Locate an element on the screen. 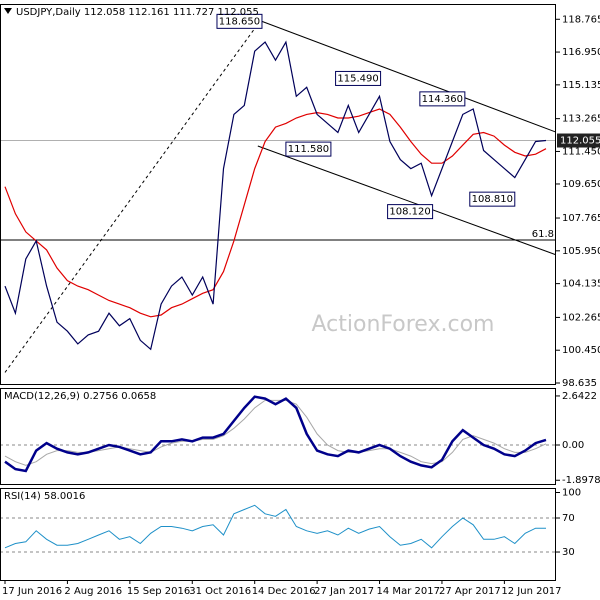 The width and height of the screenshot is (600, 600). y-tick-label: 104.135 is located at coordinates (581, 284).